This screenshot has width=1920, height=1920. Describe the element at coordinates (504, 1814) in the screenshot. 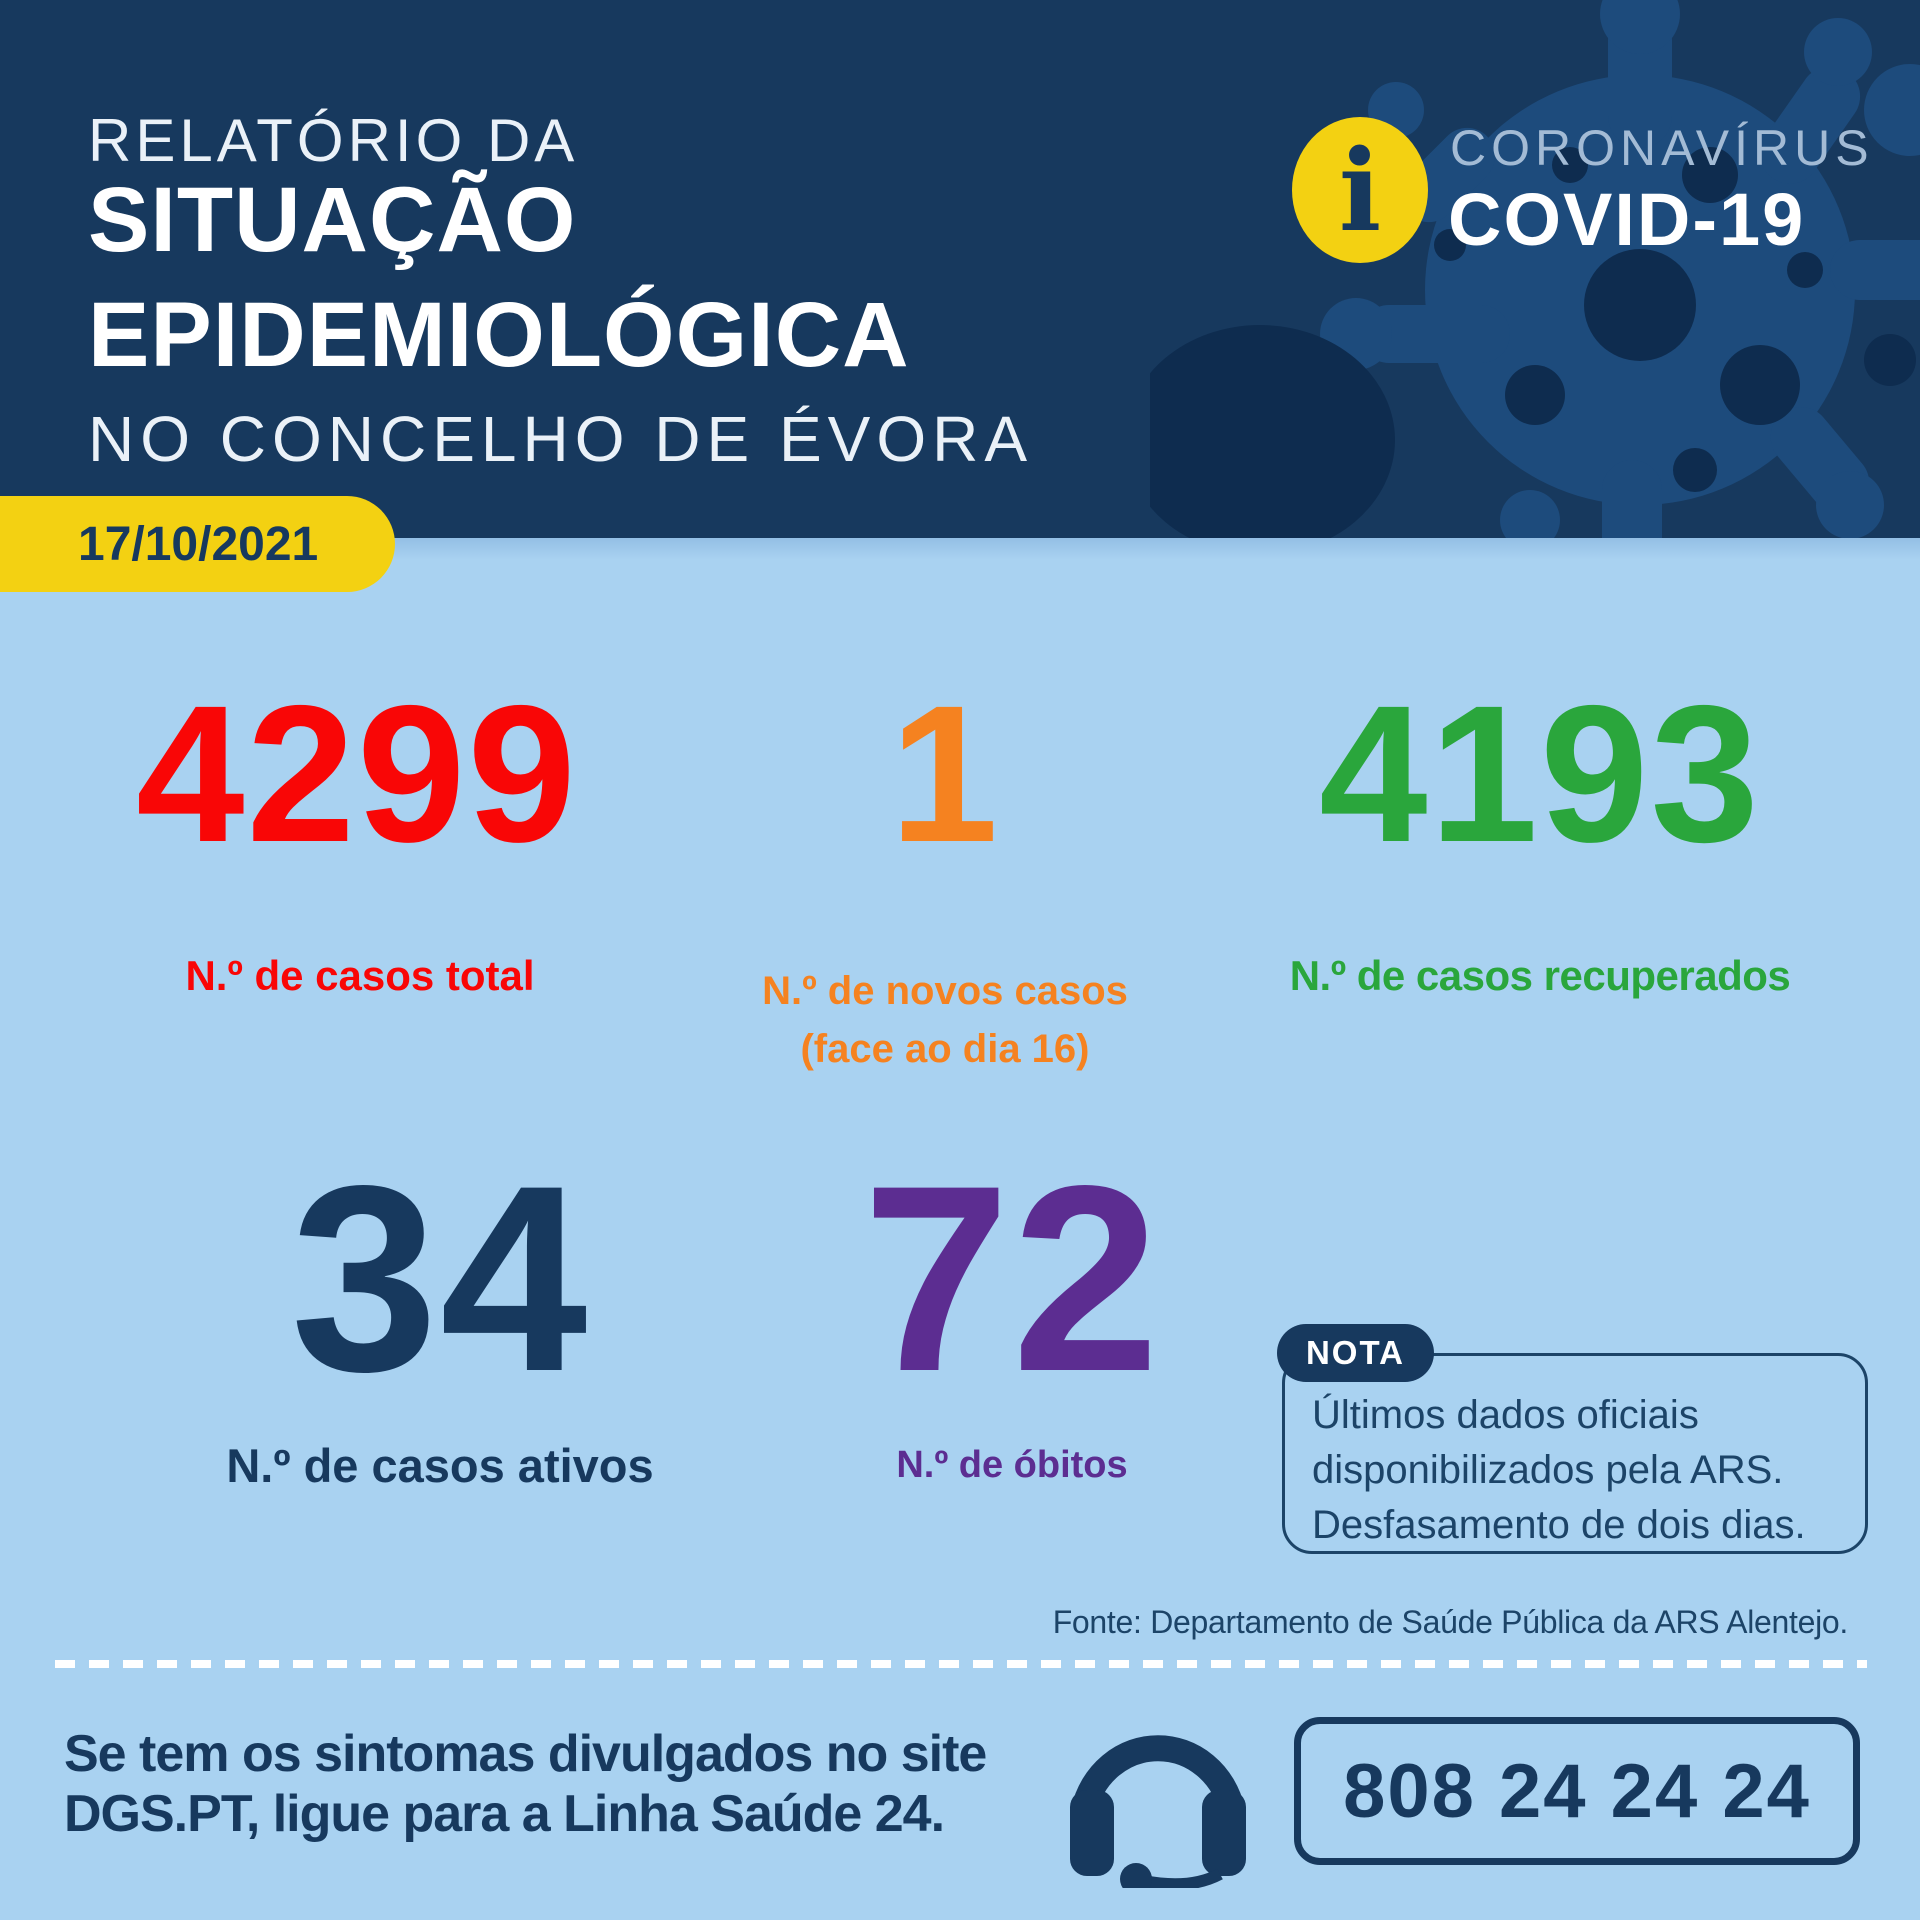

I see `footer-message-line2: DGS.PT, ligue para a Linha Saúde 24.` at that location.